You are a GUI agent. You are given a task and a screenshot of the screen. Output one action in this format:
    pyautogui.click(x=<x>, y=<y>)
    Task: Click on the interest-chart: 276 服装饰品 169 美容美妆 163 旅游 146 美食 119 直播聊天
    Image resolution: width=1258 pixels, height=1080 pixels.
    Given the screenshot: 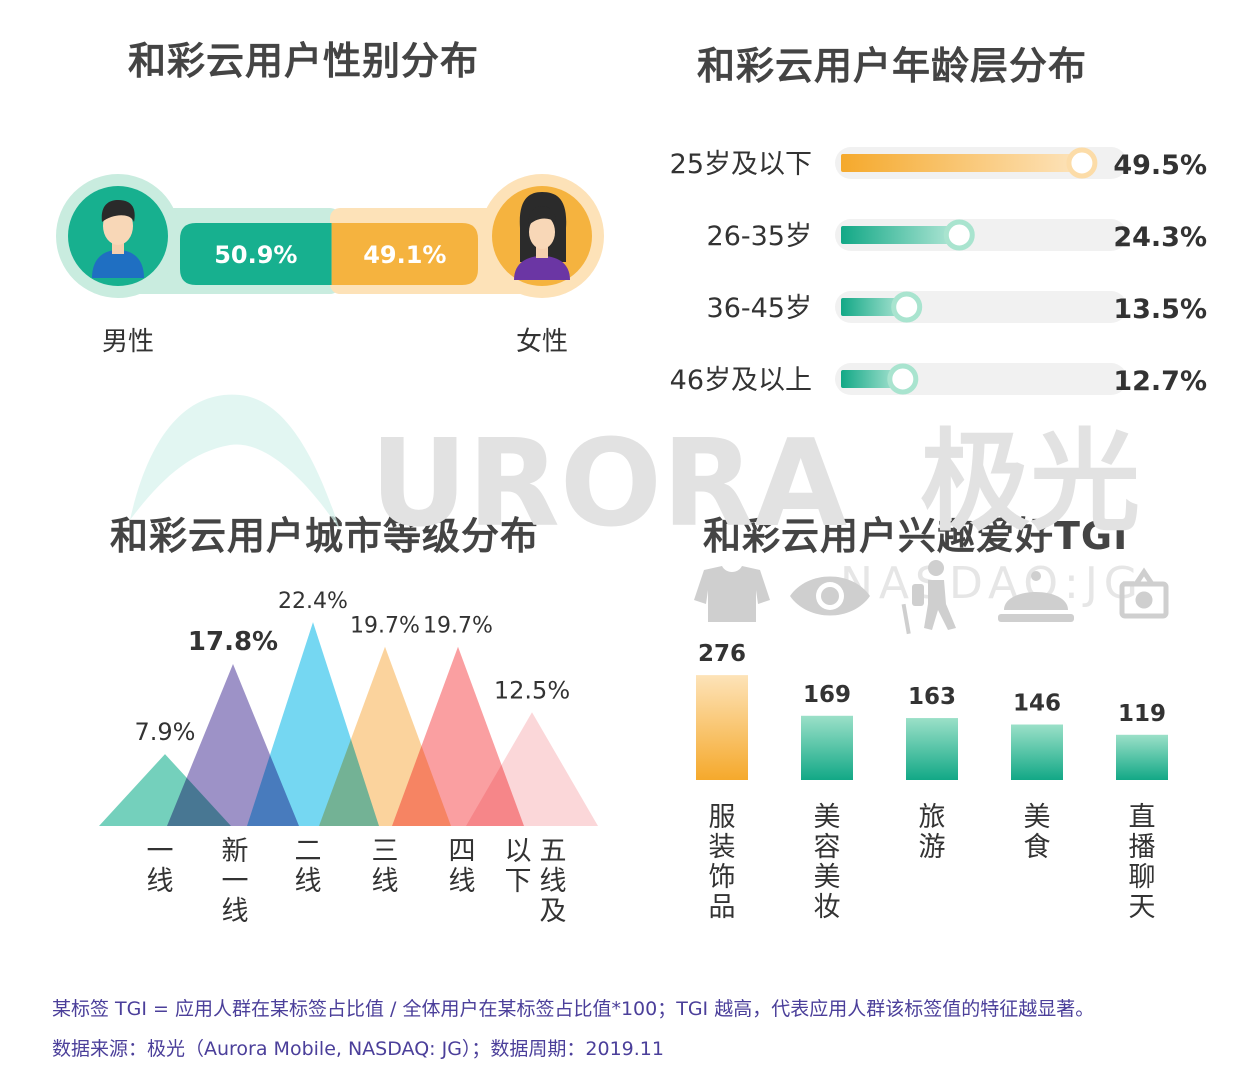 What is the action you would take?
    pyautogui.click(x=931, y=741)
    